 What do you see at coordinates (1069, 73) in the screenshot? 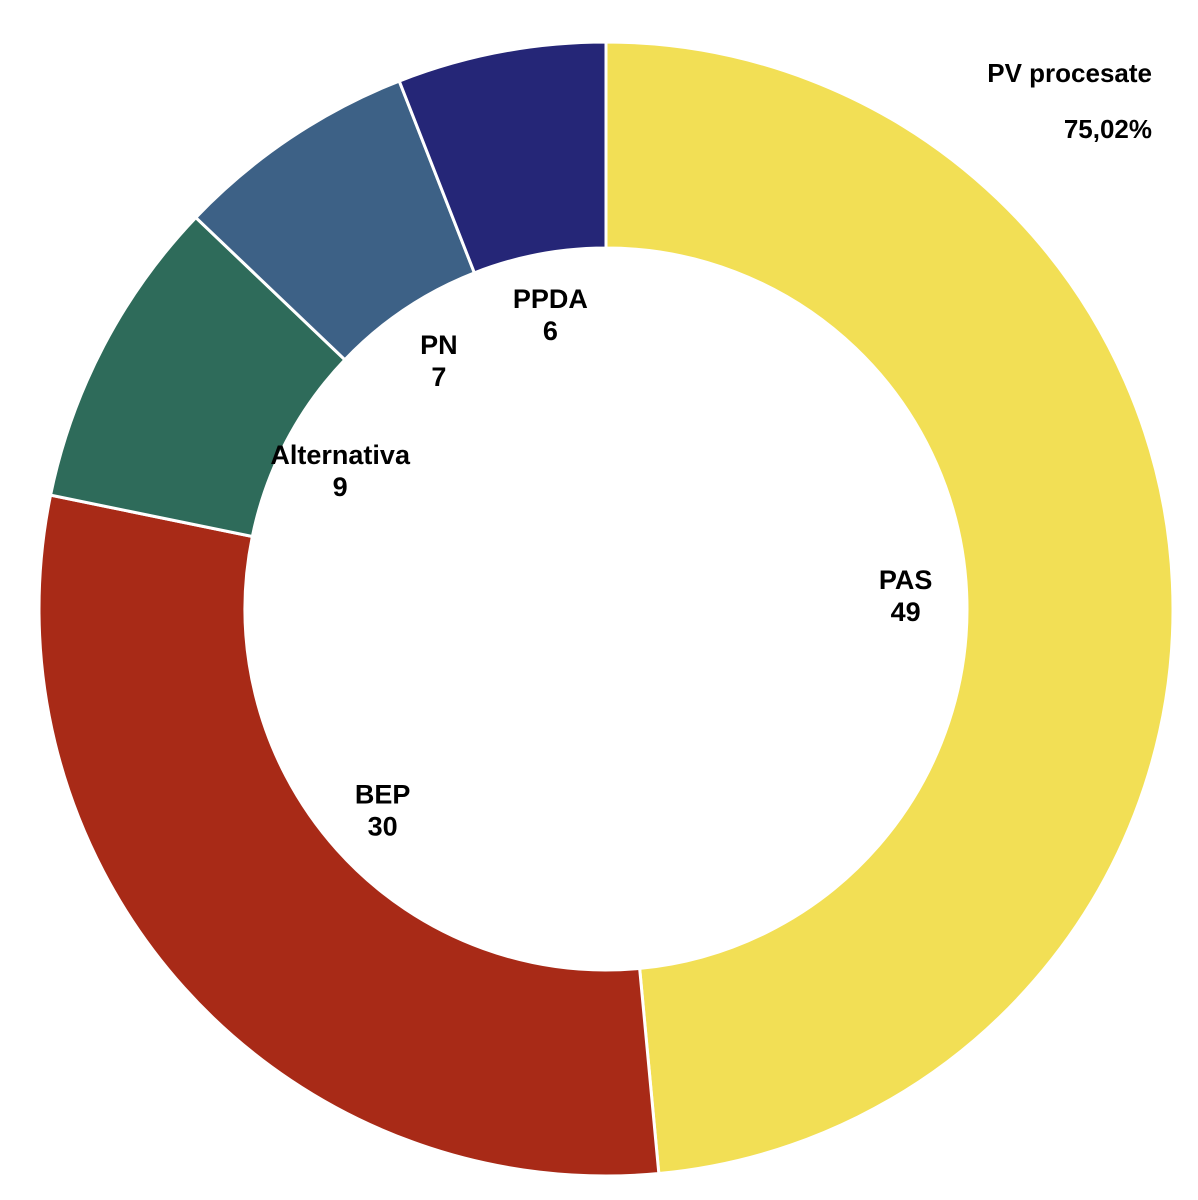
I see `processed-label: PV procesate` at bounding box center [1069, 73].